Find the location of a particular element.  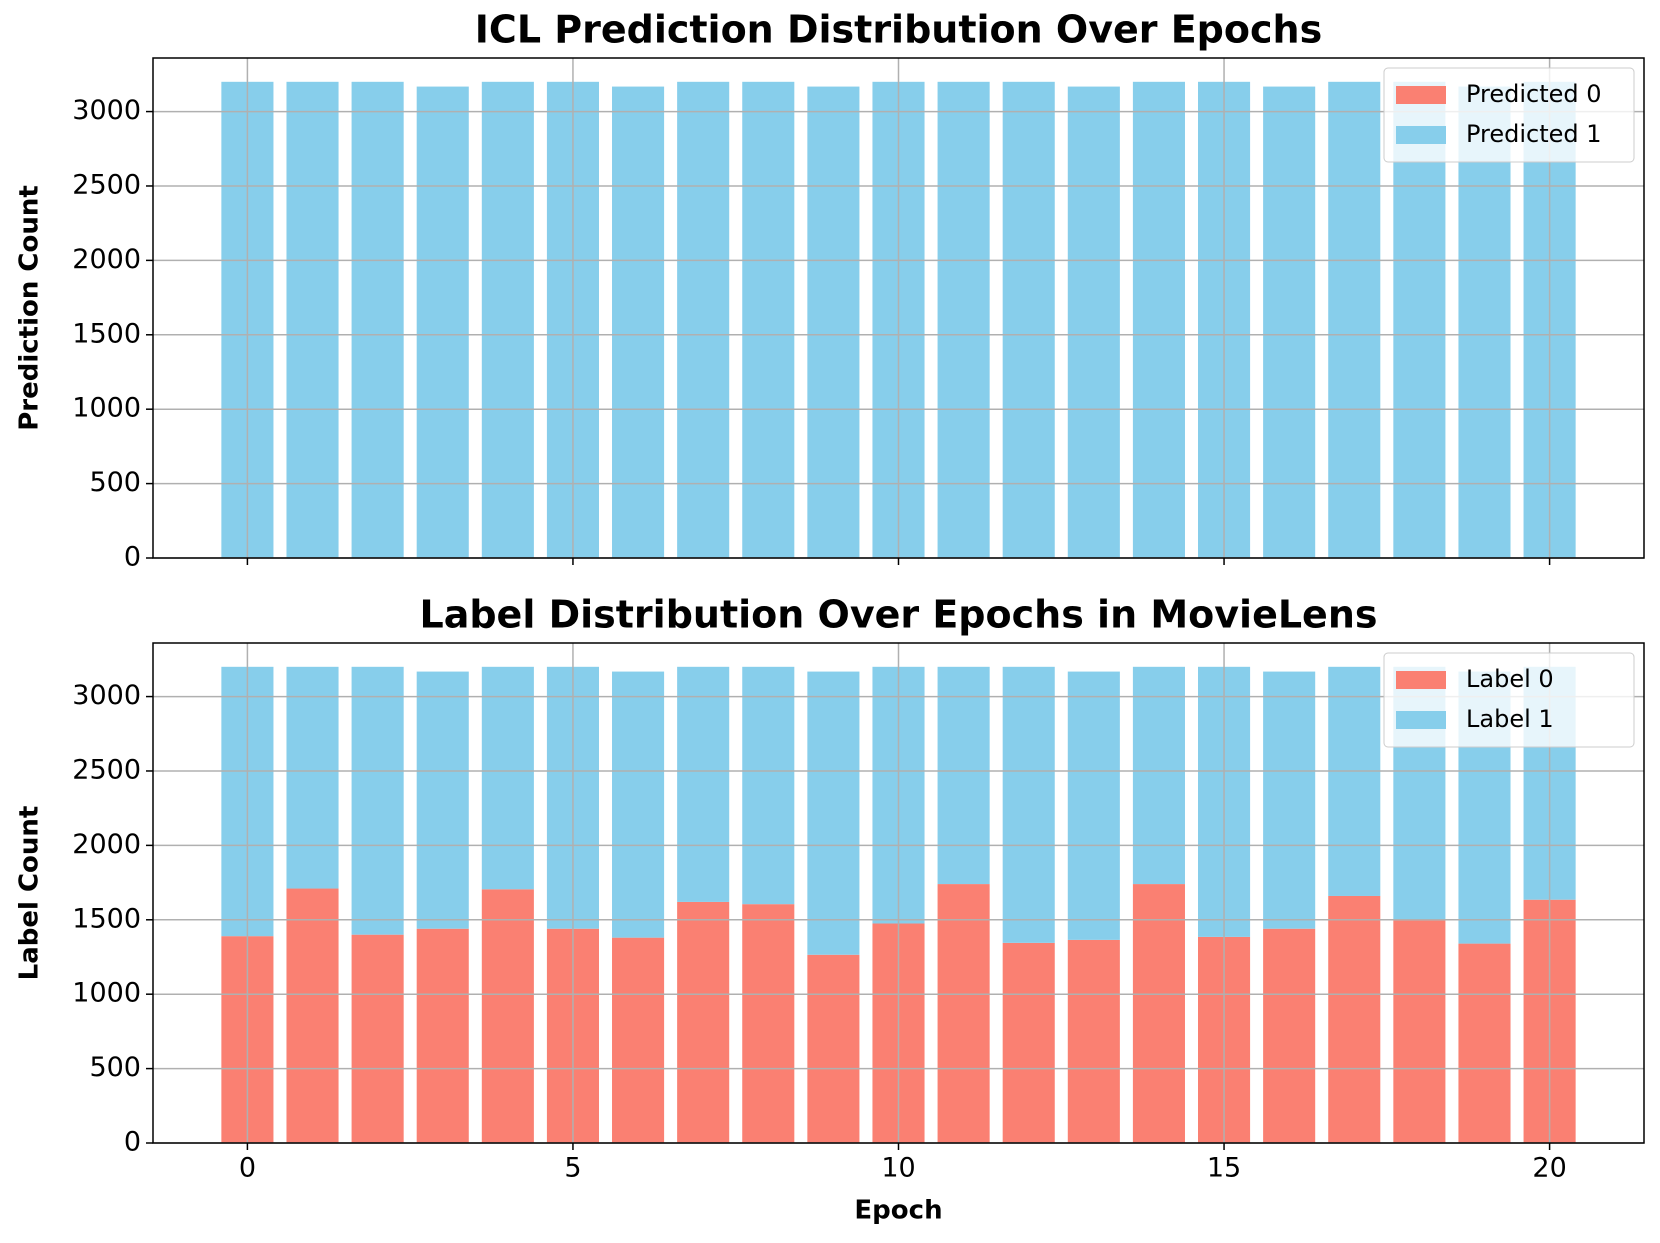

legend-label: Predicted 0 is located at coordinates (1534, 94).